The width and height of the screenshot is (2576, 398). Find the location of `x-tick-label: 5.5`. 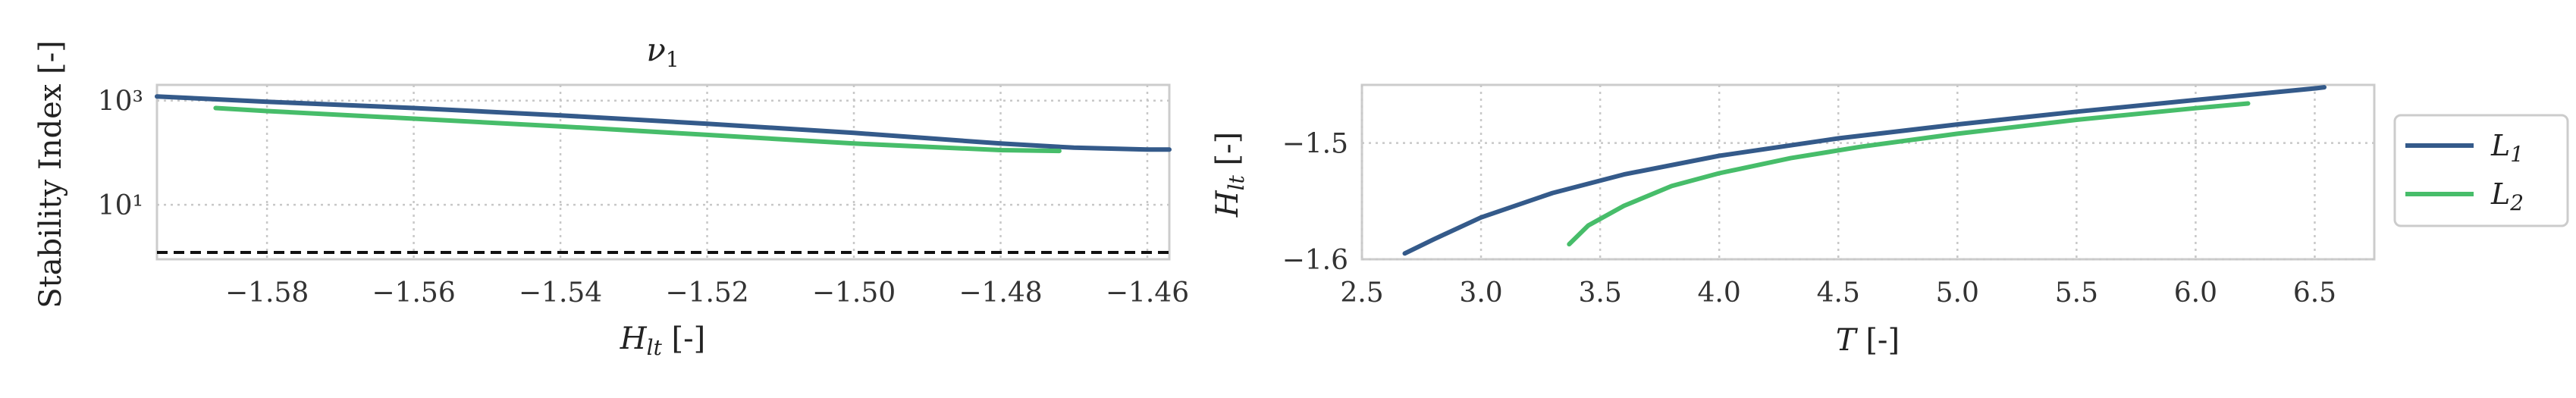

x-tick-label: 5.5 is located at coordinates (2076, 293).